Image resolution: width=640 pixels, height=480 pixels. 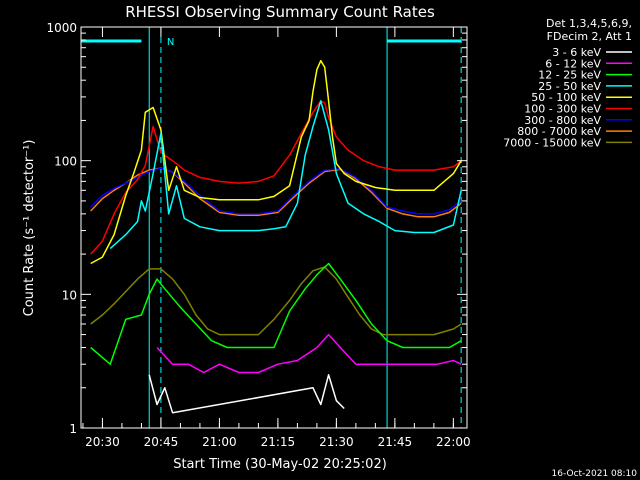 I want to click on legend-label-100-300-kev-kev: 100 - 300 keV, so click(x=562, y=109).